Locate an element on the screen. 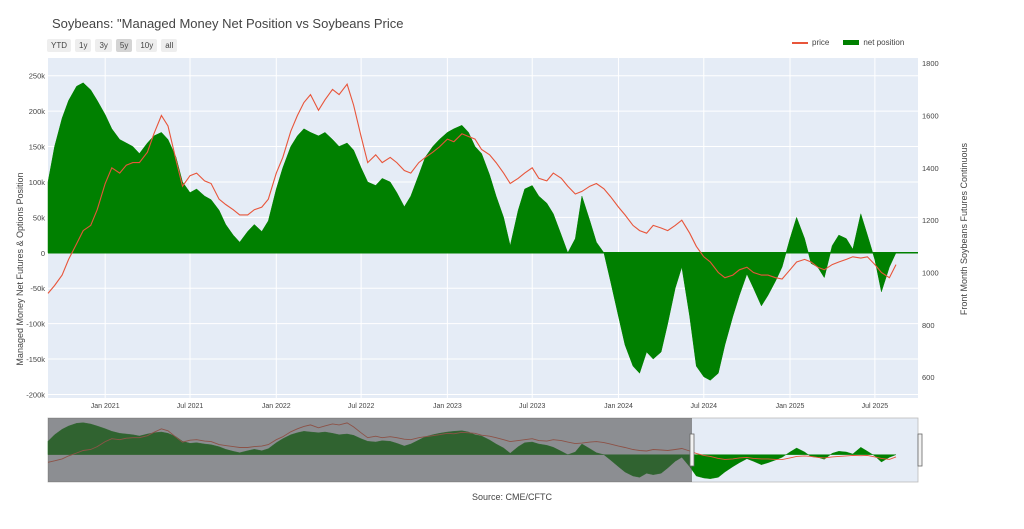 The image size is (1024, 529). range-slider-mask is located at coordinates (370, 450).